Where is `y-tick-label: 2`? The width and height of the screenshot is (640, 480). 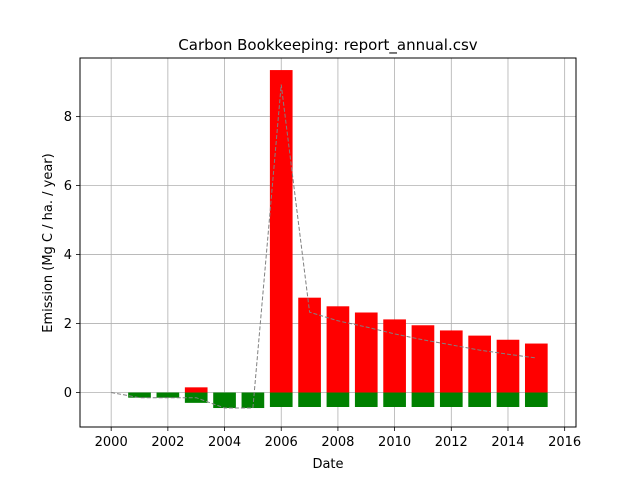
y-tick-label: 2 is located at coordinates (68, 324).